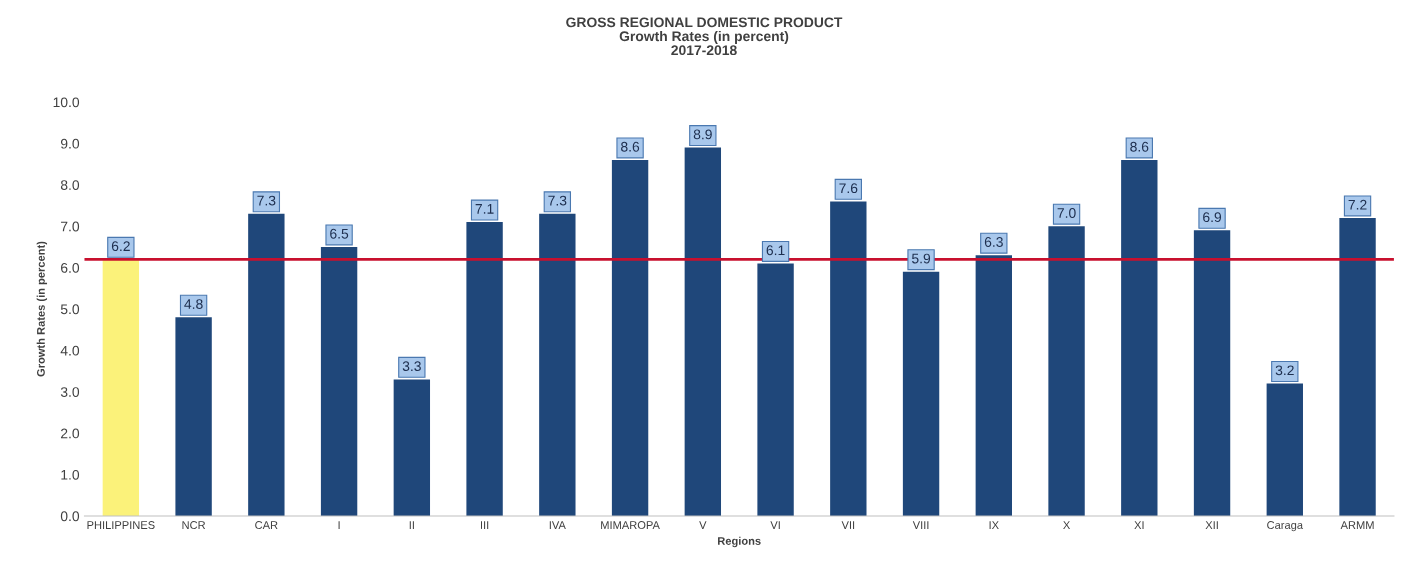 The width and height of the screenshot is (1408, 567). What do you see at coordinates (1285, 526) in the screenshot?
I see `x-tick-label: Caraga` at bounding box center [1285, 526].